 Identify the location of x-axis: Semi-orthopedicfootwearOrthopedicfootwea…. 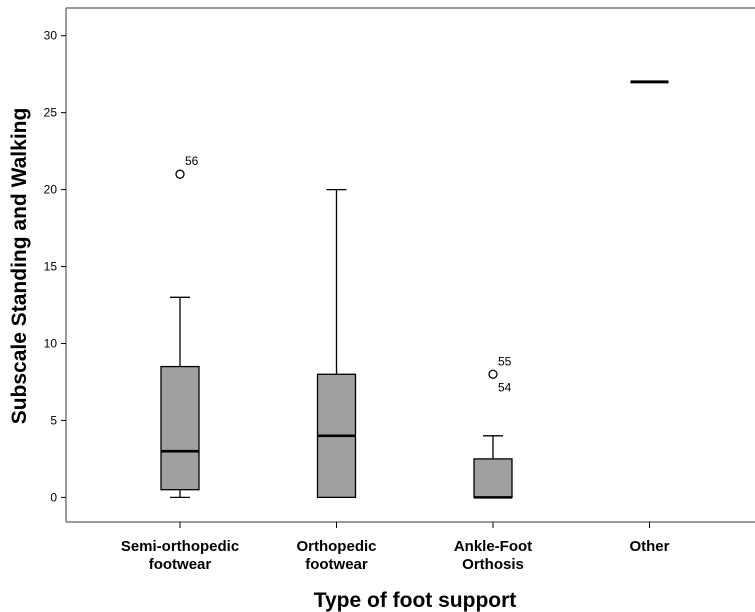
(395, 547).